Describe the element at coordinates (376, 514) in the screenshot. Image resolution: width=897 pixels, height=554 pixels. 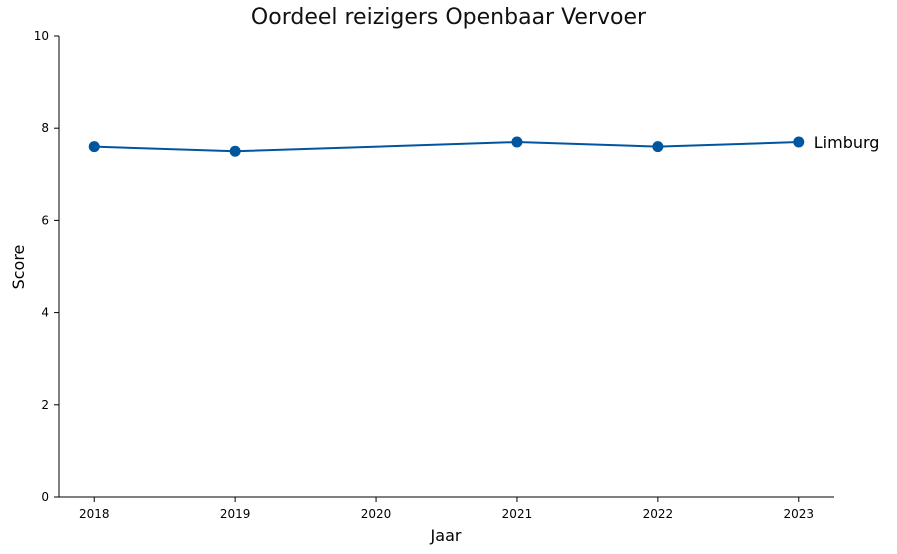
I see `x-tick-label: 2020` at that location.